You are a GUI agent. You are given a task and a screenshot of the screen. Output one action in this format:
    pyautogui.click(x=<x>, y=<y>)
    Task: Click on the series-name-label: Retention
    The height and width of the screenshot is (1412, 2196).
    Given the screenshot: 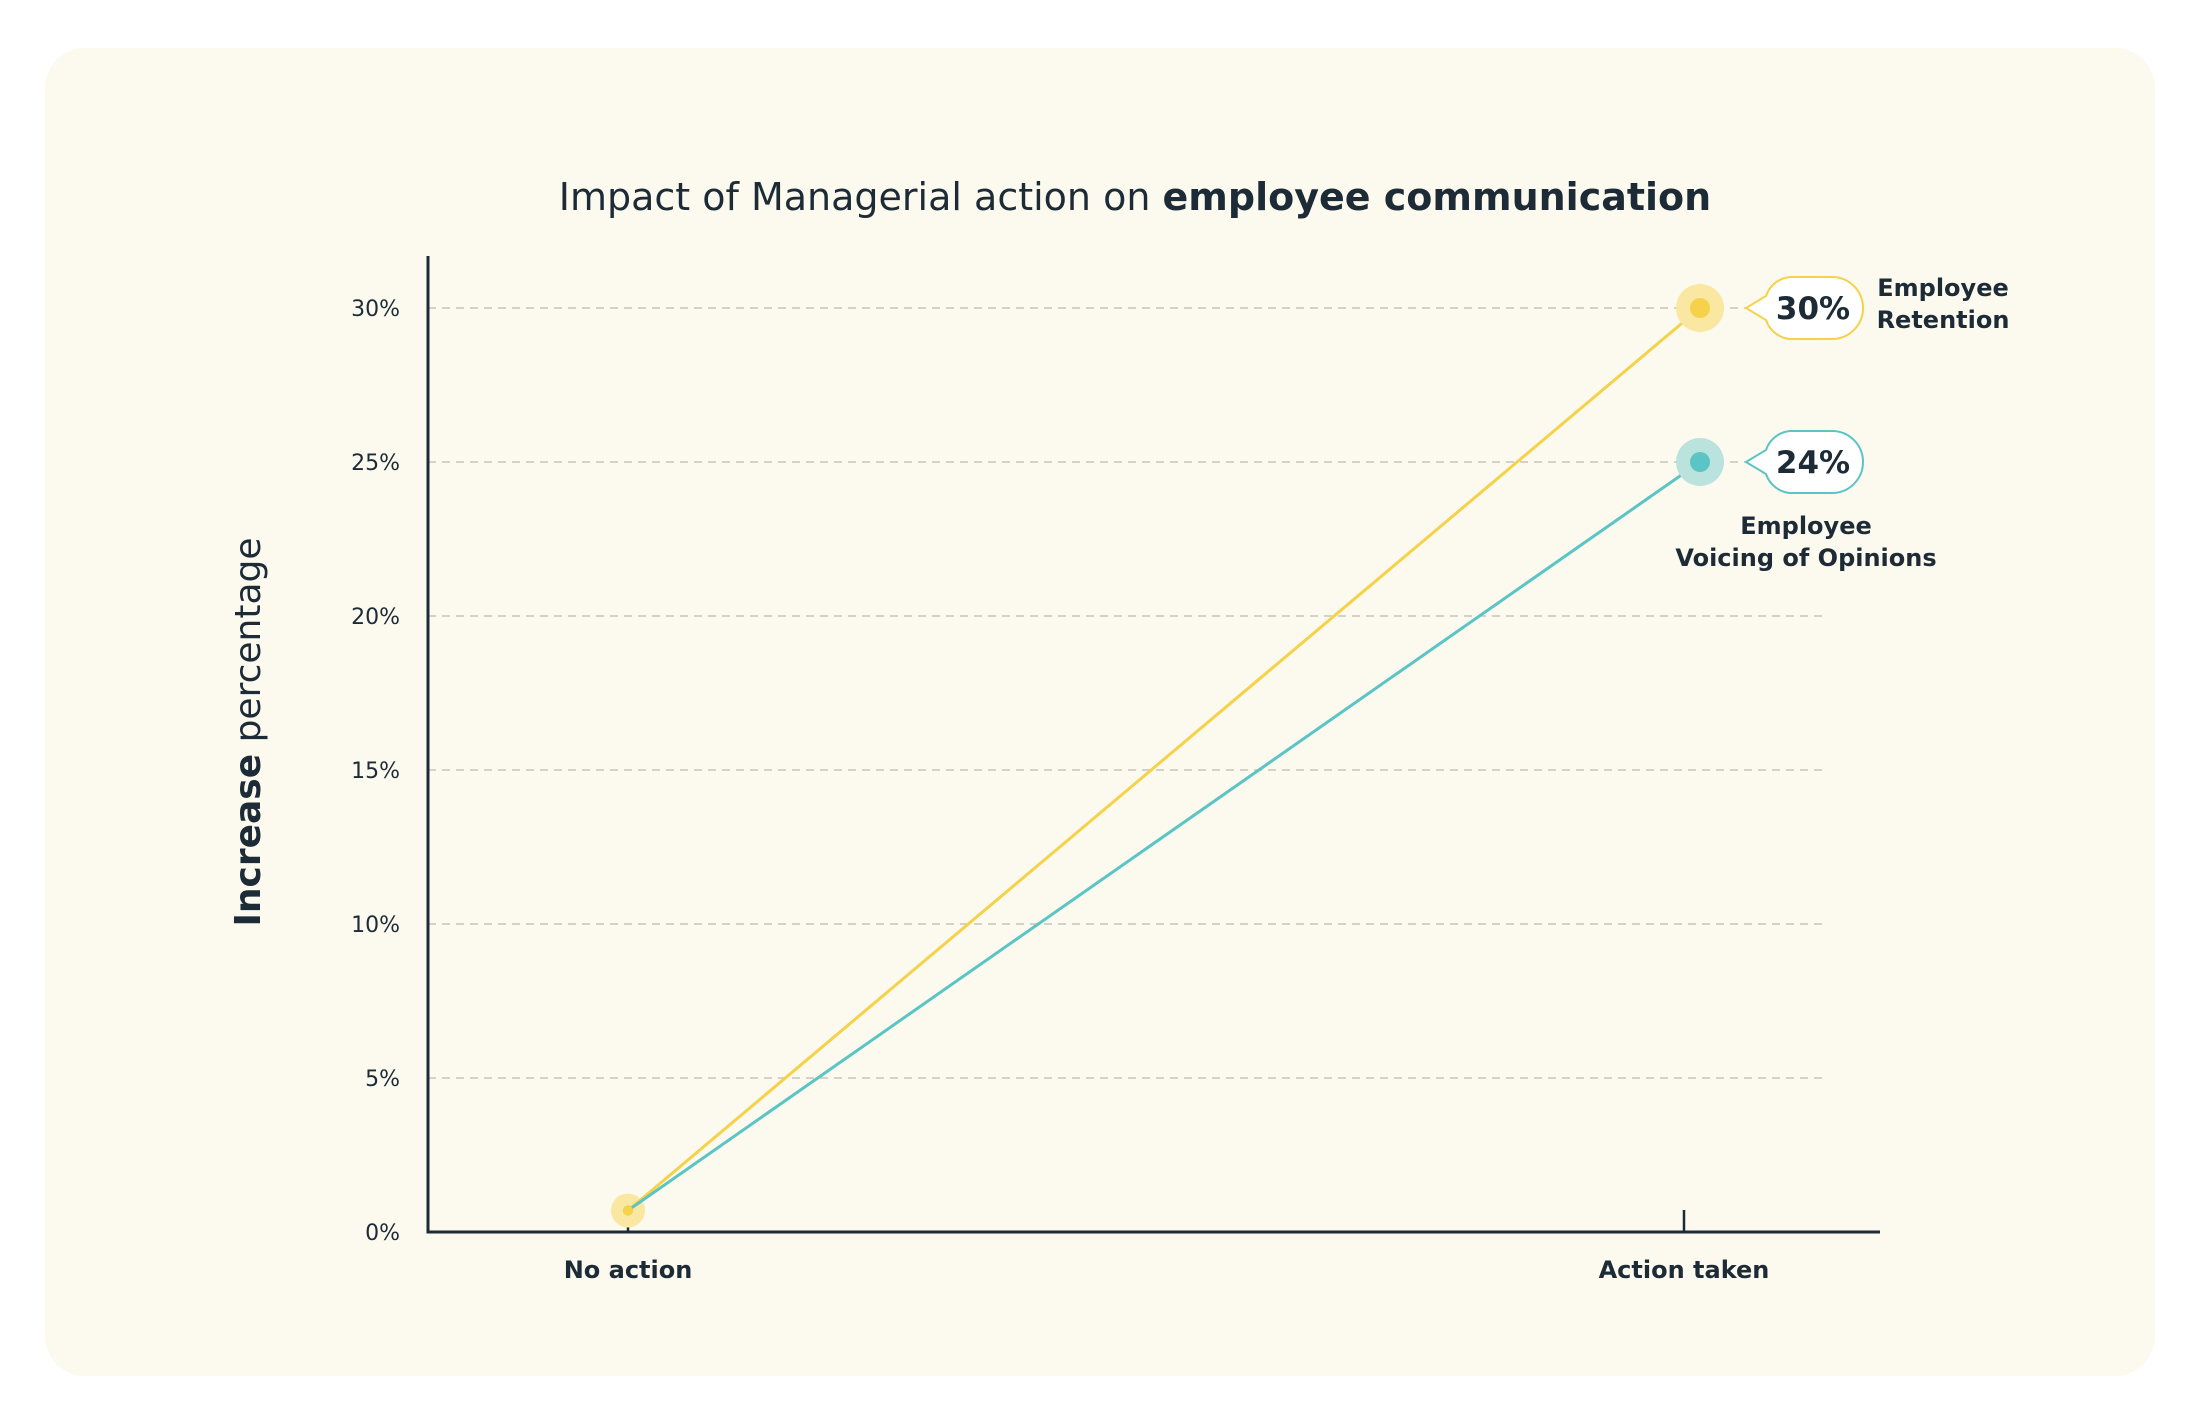 What is the action you would take?
    pyautogui.click(x=1943, y=320)
    